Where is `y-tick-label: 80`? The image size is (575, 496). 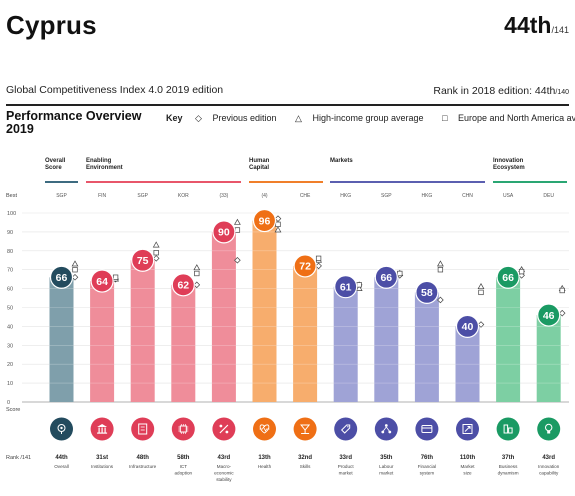 y-tick-label: 80 is located at coordinates (10, 252).